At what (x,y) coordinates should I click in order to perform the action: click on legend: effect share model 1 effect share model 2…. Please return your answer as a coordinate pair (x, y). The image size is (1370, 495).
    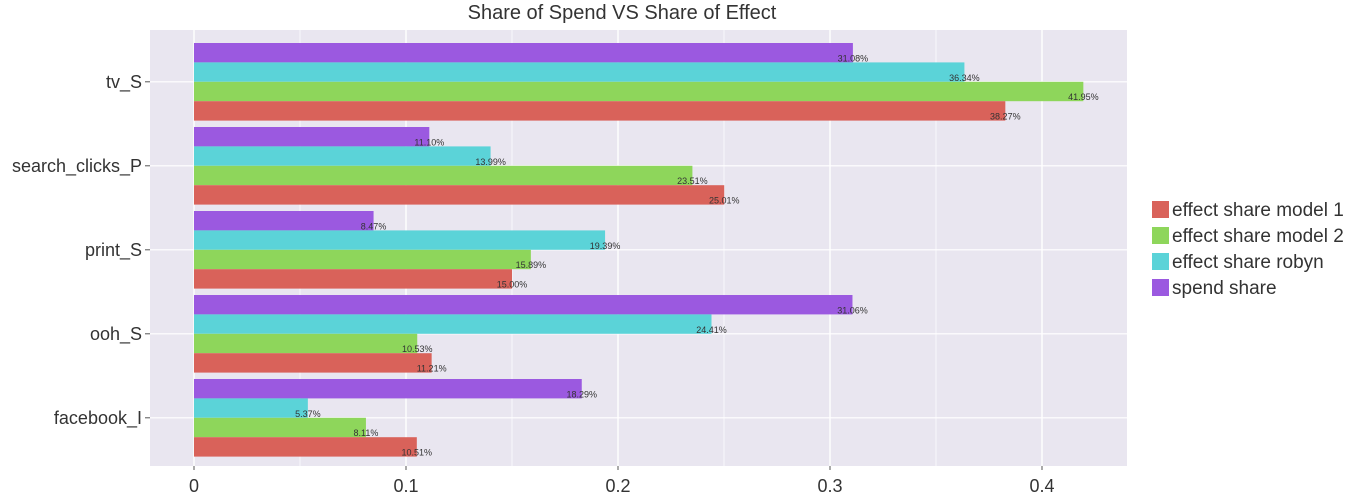
    Looking at the image, I should click on (1248, 249).